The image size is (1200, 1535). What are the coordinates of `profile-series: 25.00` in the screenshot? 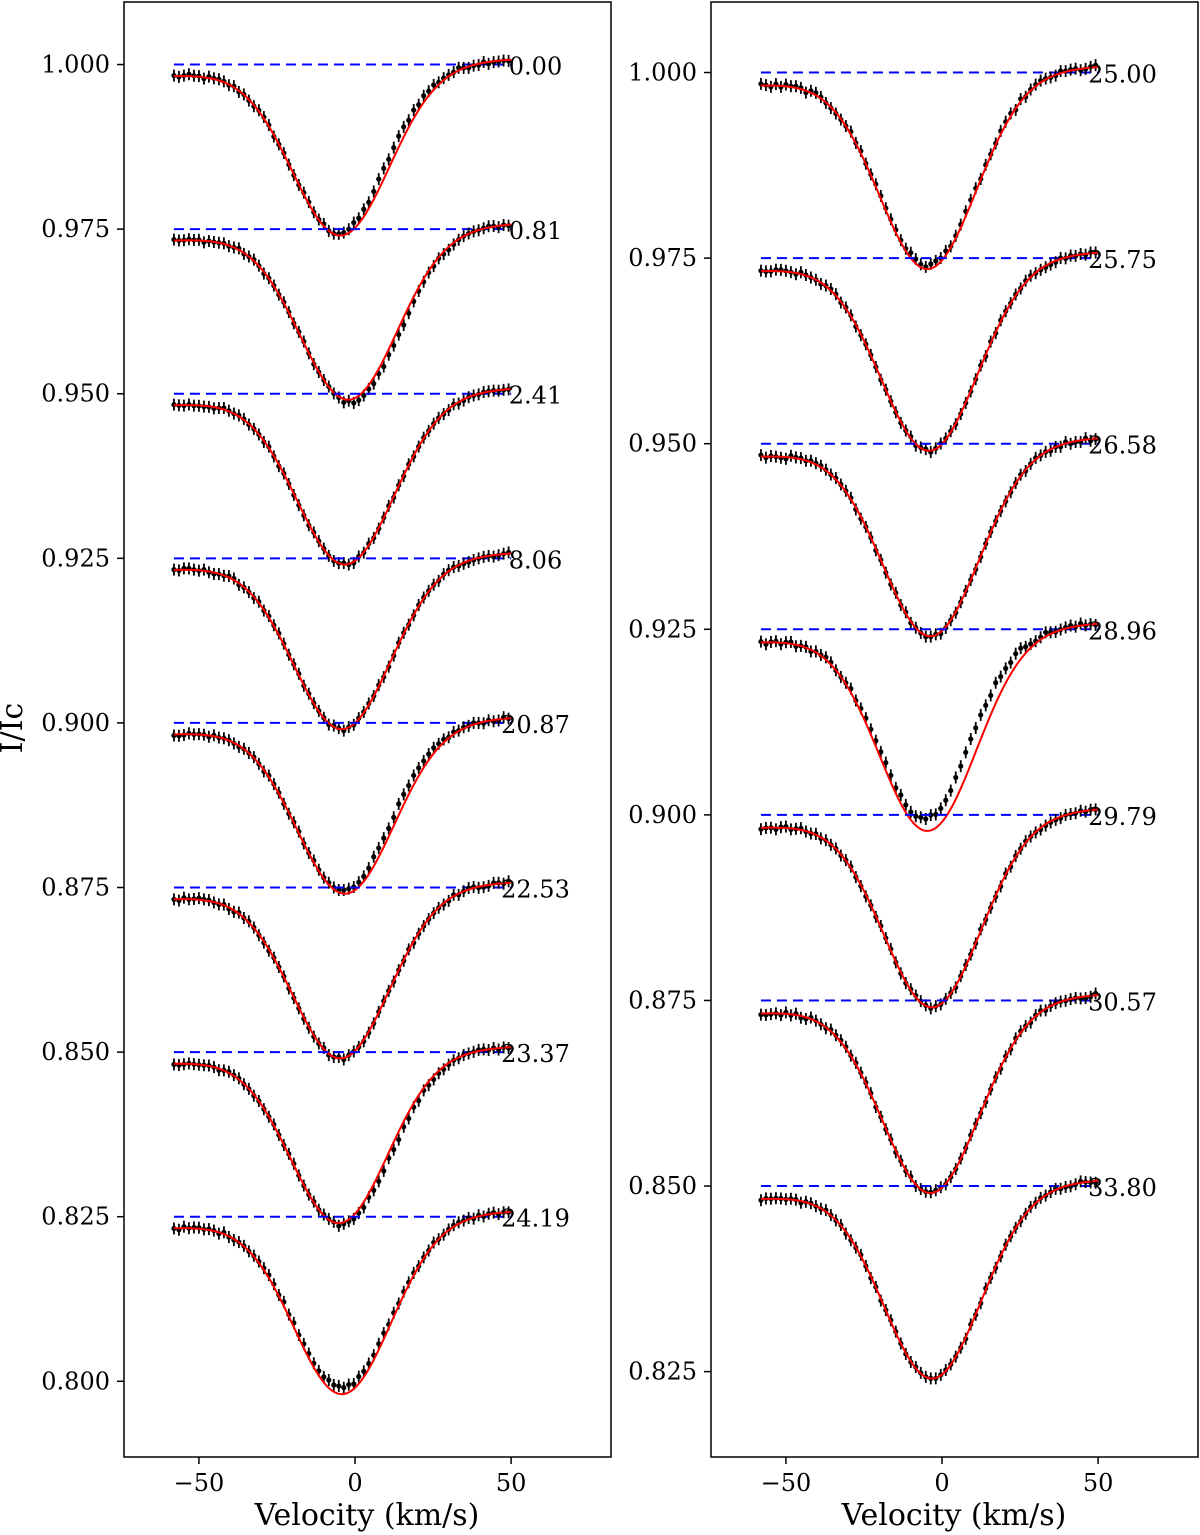 It's located at (957, 166).